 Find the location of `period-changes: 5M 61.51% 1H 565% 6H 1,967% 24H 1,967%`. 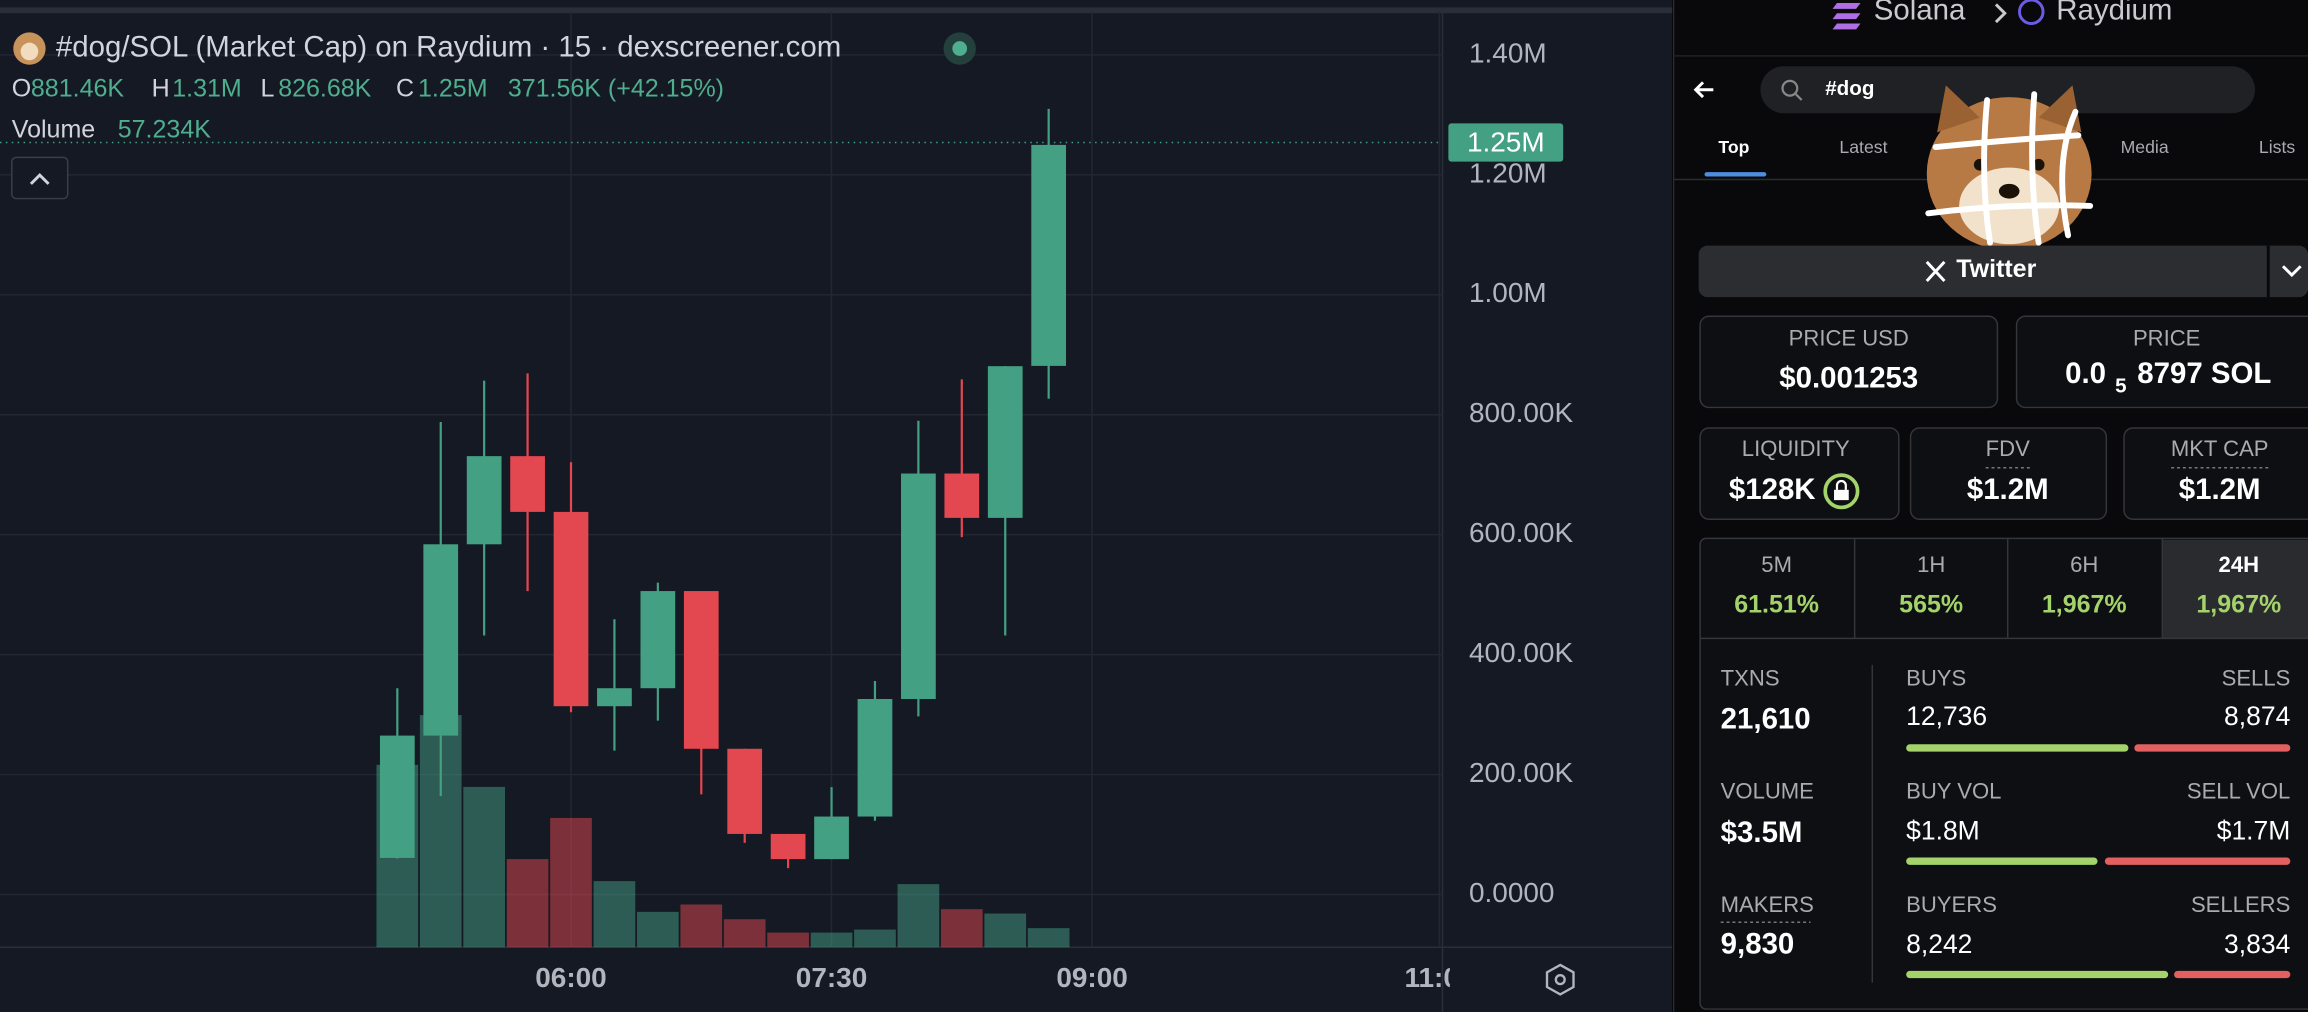

period-changes: 5M 61.51% 1H 565% 6H 1,967% 24H 1,967% is located at coordinates (2007, 585).